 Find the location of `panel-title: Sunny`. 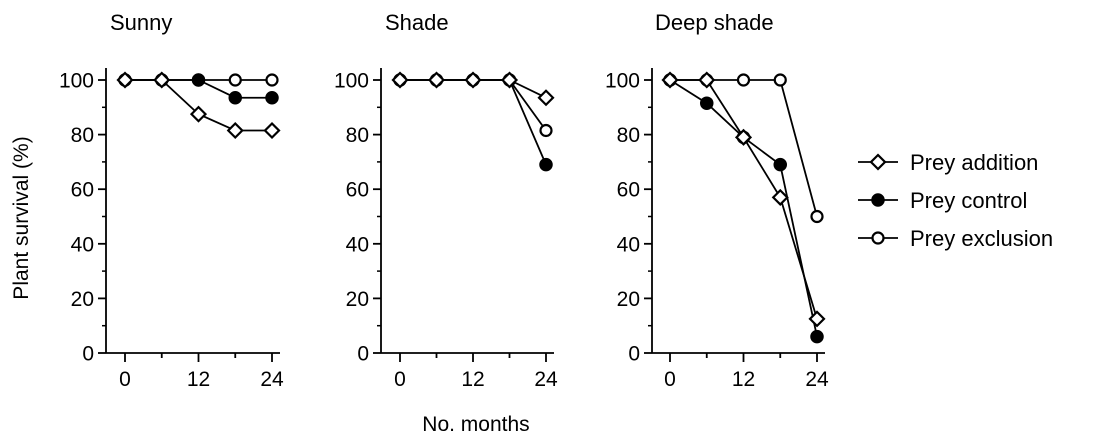

panel-title: Sunny is located at coordinates (141, 22).